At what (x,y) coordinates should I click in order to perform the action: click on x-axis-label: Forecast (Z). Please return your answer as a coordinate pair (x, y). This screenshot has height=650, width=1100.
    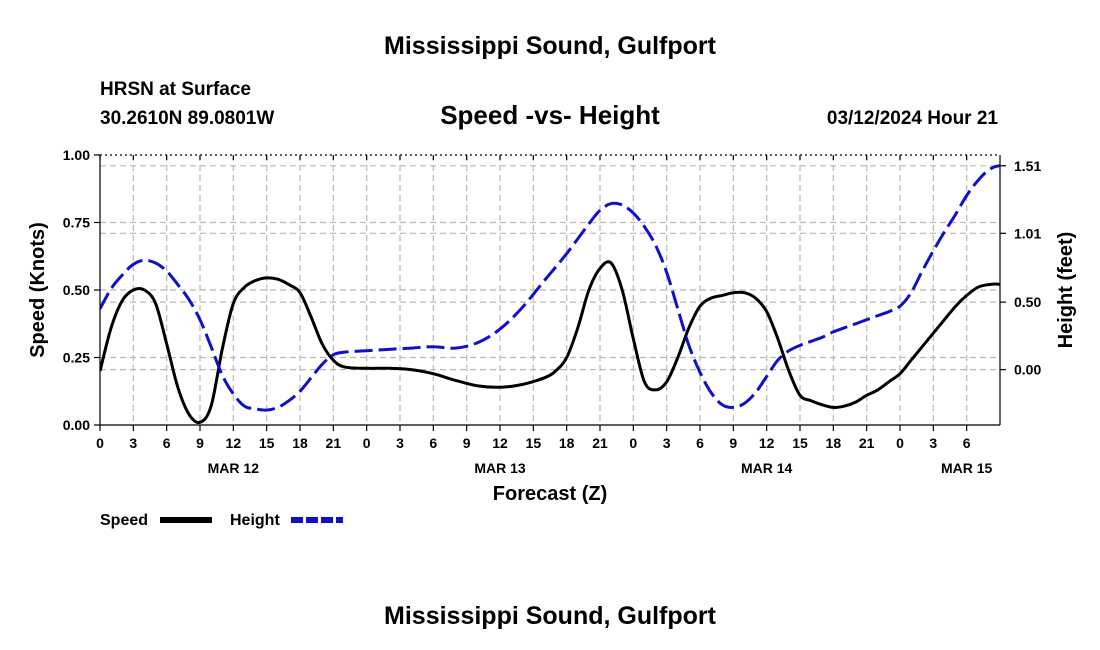
    Looking at the image, I should click on (550, 494).